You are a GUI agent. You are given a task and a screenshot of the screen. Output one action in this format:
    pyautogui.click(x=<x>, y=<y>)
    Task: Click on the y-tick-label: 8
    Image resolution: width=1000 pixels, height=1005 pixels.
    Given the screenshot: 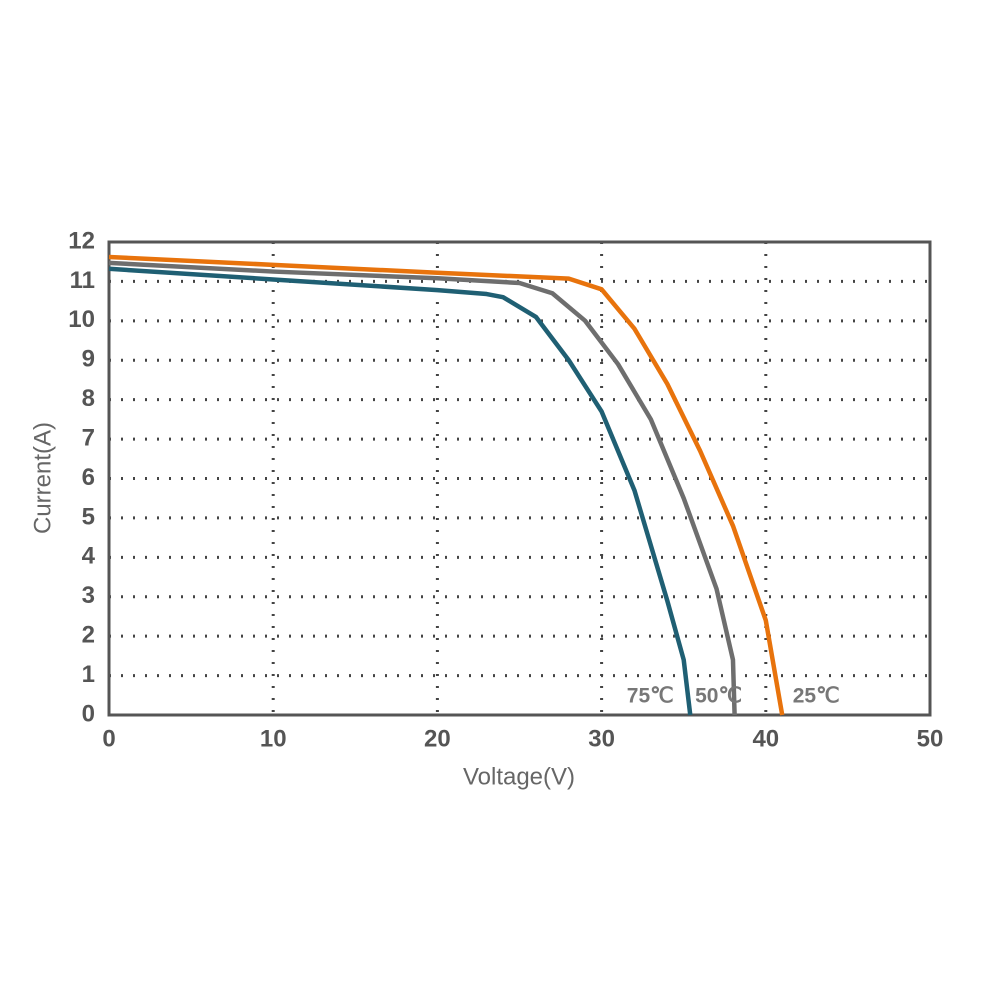 What is the action you would take?
    pyautogui.click(x=88, y=398)
    